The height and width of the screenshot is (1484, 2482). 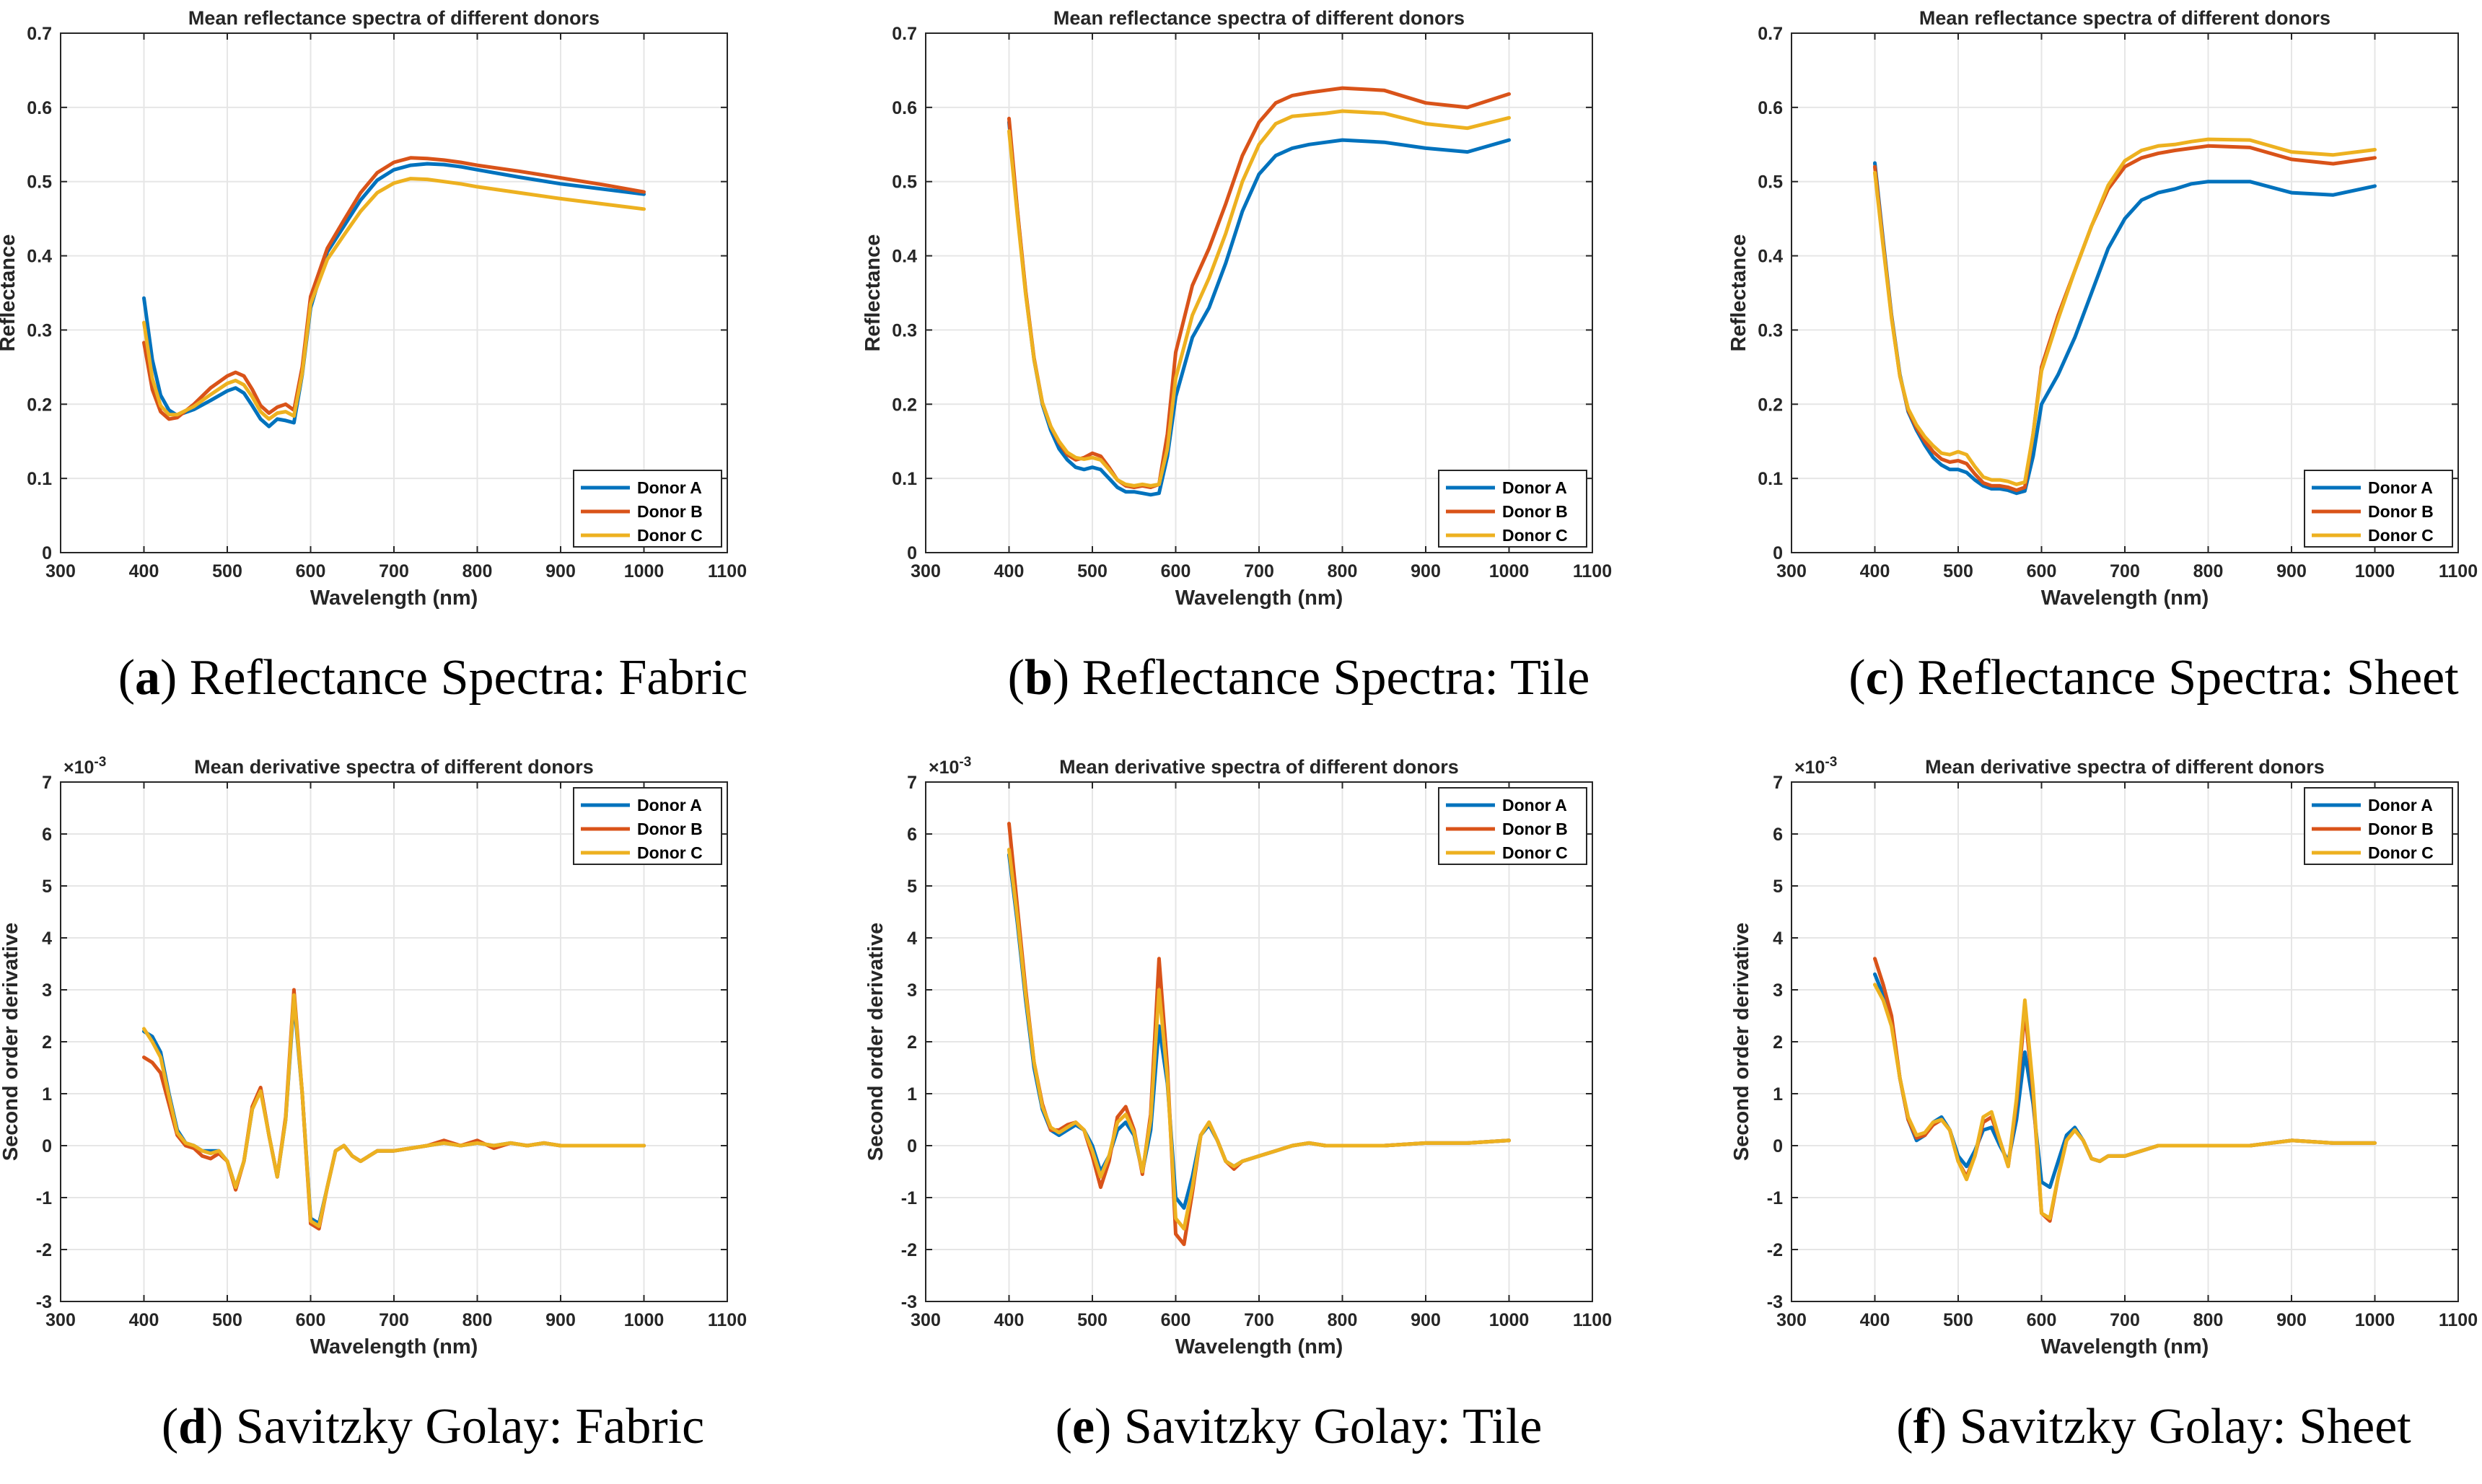 What do you see at coordinates (47, 835) in the screenshot?
I see `y-tick-label: 6` at bounding box center [47, 835].